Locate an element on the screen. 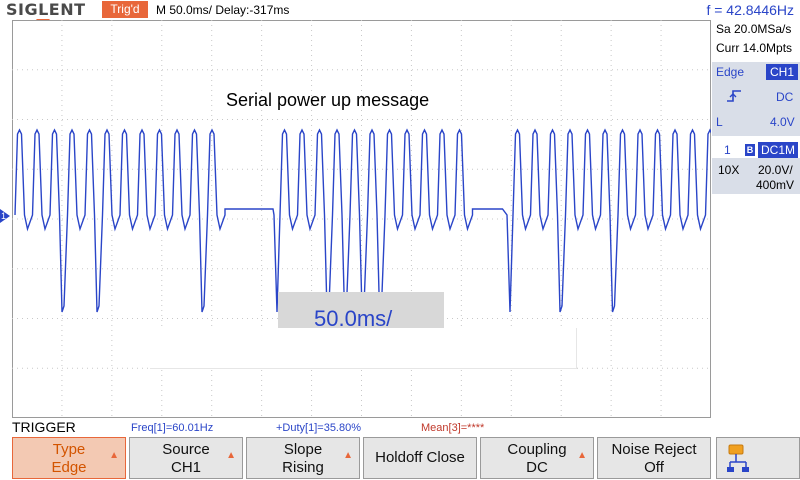 This screenshot has width=800, height=480. ch1-offset-marker: 1 is located at coordinates (6, 216).